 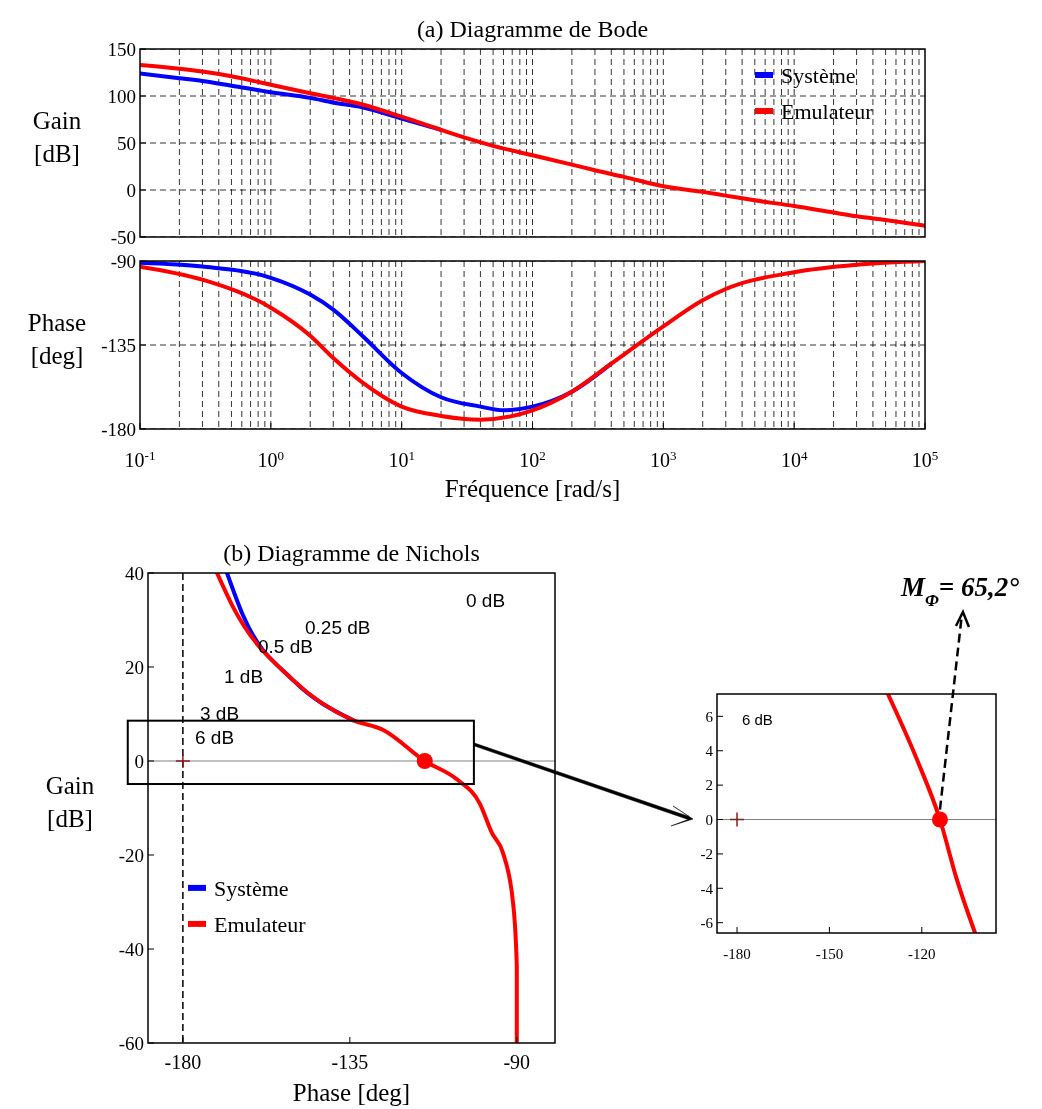 I want to click on y-tick-label: 100, so click(x=121, y=96).